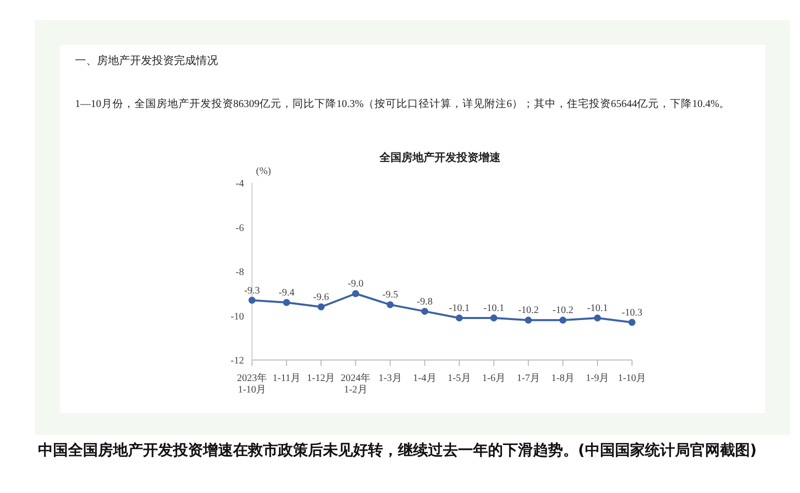  Describe the element at coordinates (146, 61) in the screenshot. I see `text: 一、房地产开发投资完成情况` at that location.